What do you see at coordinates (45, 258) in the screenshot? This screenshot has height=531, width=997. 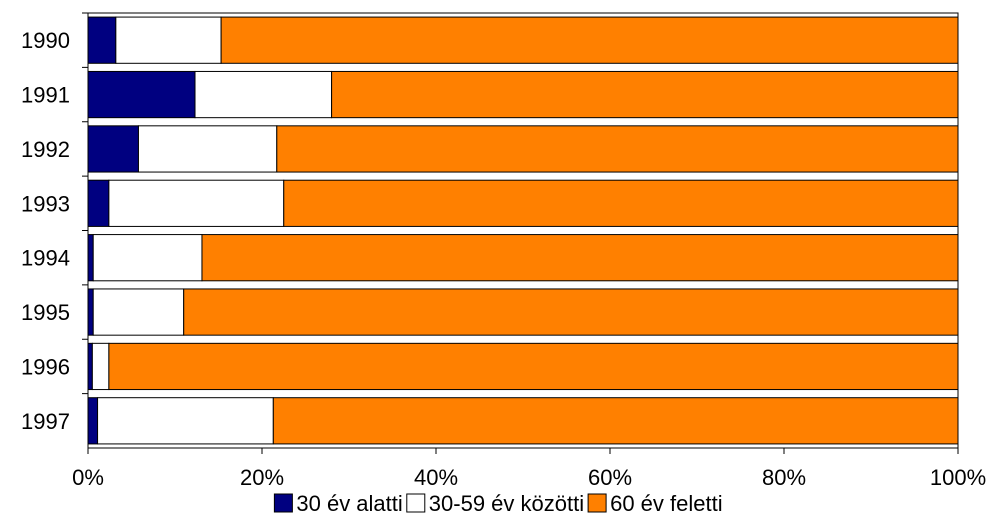 I see `y-tick-label-1994: 1994` at bounding box center [45, 258].